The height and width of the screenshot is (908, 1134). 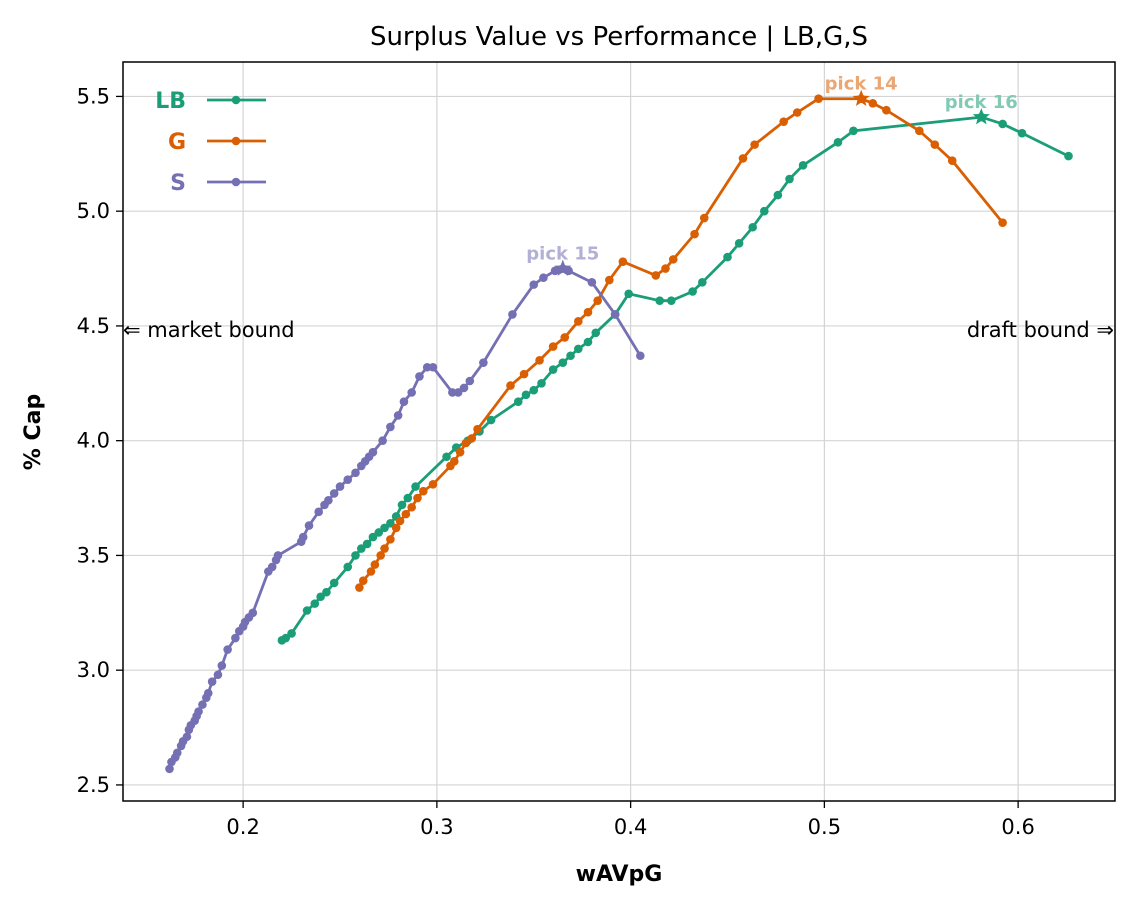 I want to click on chart-title: Surplus Value vs Performance | LB,G,S, so click(x=619, y=37).